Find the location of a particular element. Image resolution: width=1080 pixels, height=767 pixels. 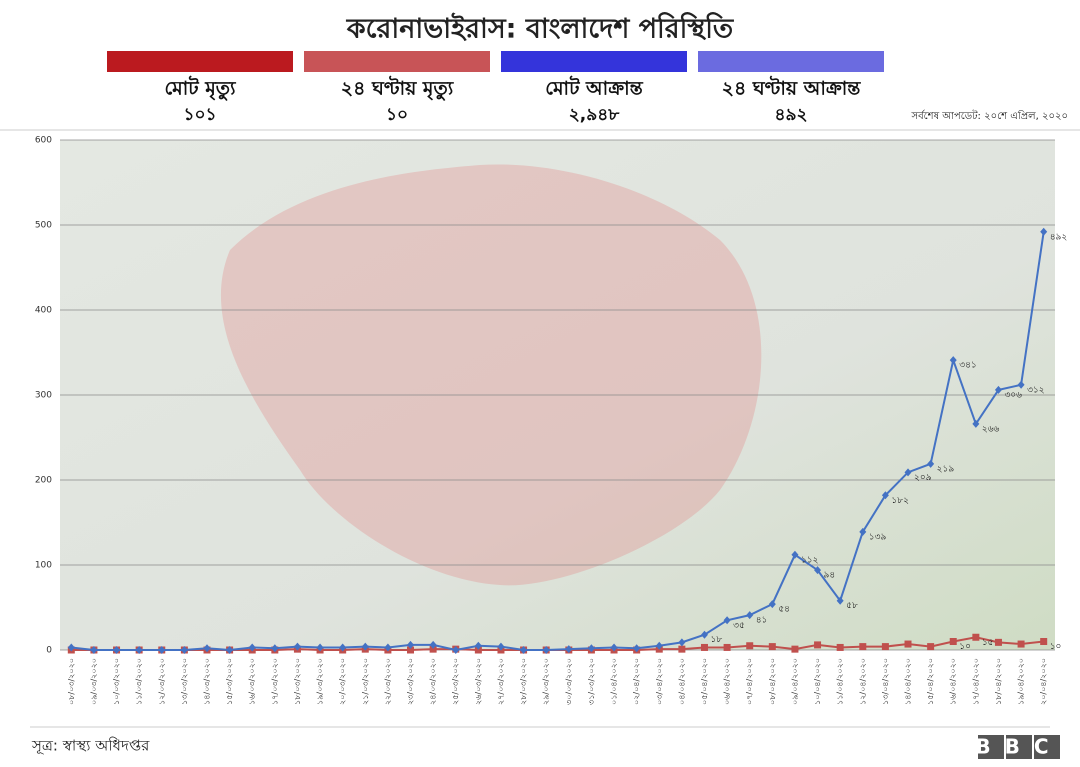

data-label: ৪১ is located at coordinates (762, 621).